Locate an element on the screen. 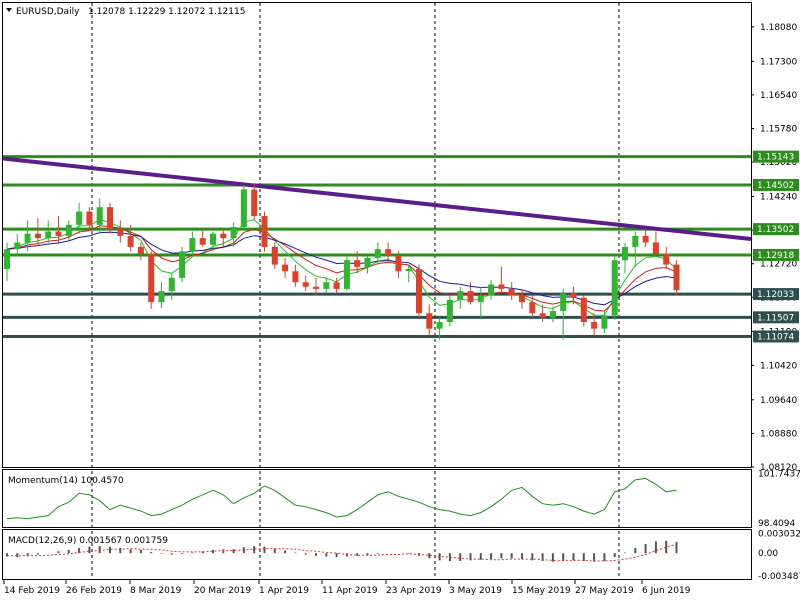  momentum-tick-label: 101.7437 is located at coordinates (779, 474).